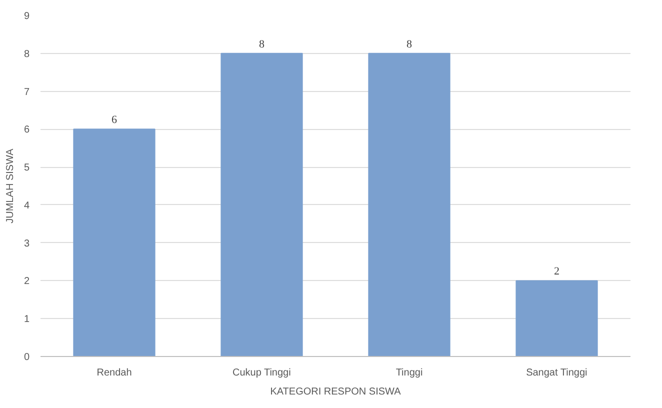 The image size is (662, 408). I want to click on y-tick-label: 8, so click(27, 54).